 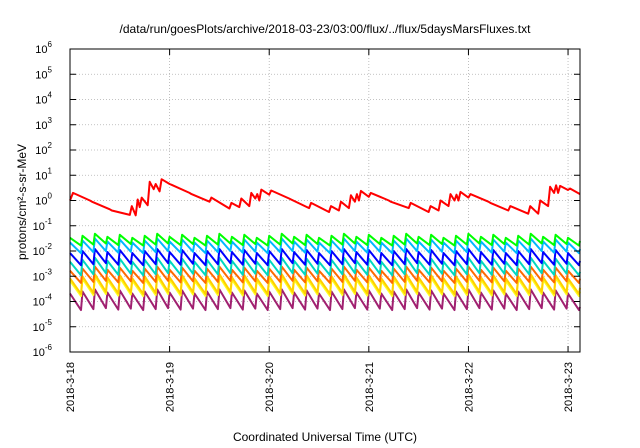 What do you see at coordinates (43, 326) in the screenshot?
I see `y-tick-label: 10⁻⁵` at bounding box center [43, 326].